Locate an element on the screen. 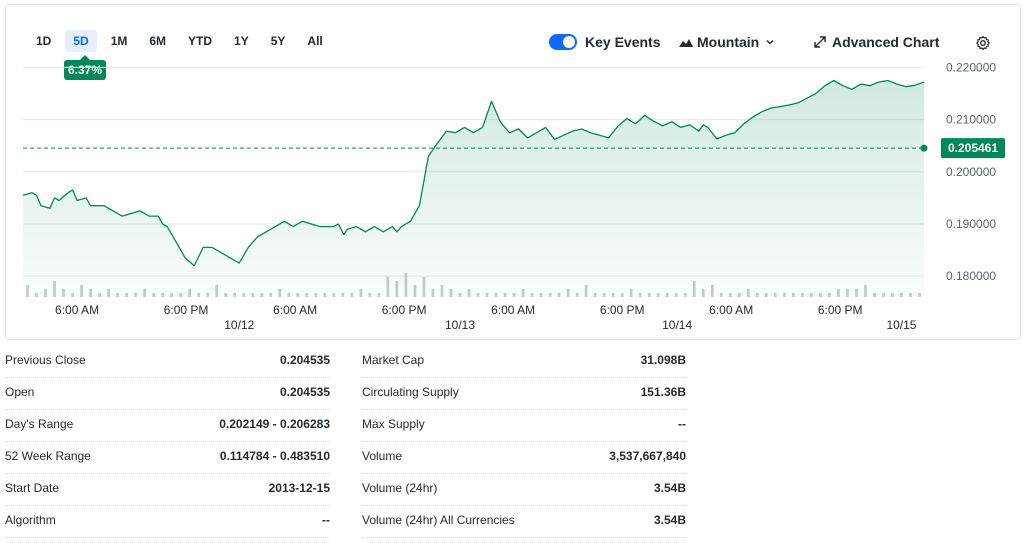 The height and width of the screenshot is (543, 1029). range-button-all: All is located at coordinates (315, 41).